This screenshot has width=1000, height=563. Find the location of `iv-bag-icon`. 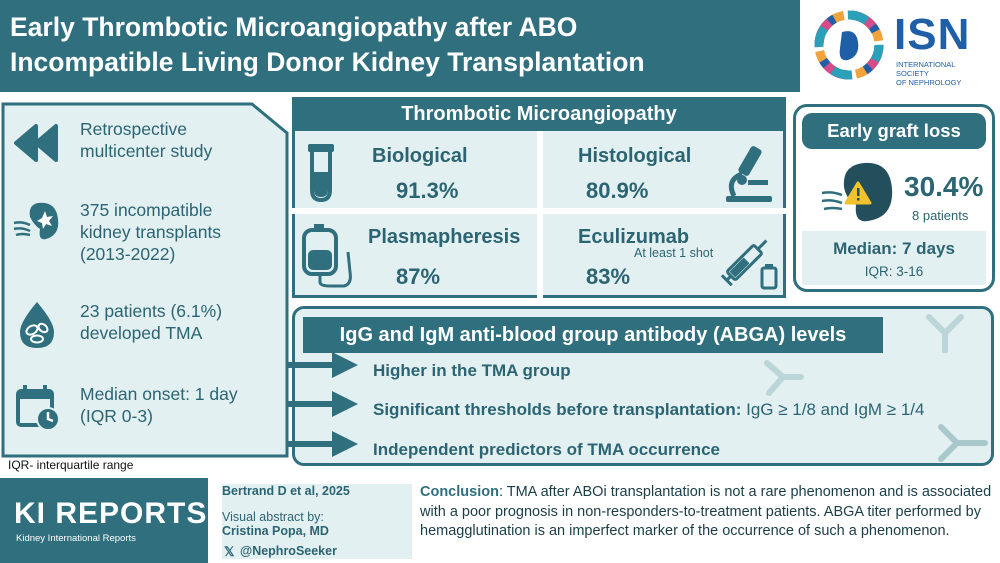

iv-bag-icon is located at coordinates (327, 256).